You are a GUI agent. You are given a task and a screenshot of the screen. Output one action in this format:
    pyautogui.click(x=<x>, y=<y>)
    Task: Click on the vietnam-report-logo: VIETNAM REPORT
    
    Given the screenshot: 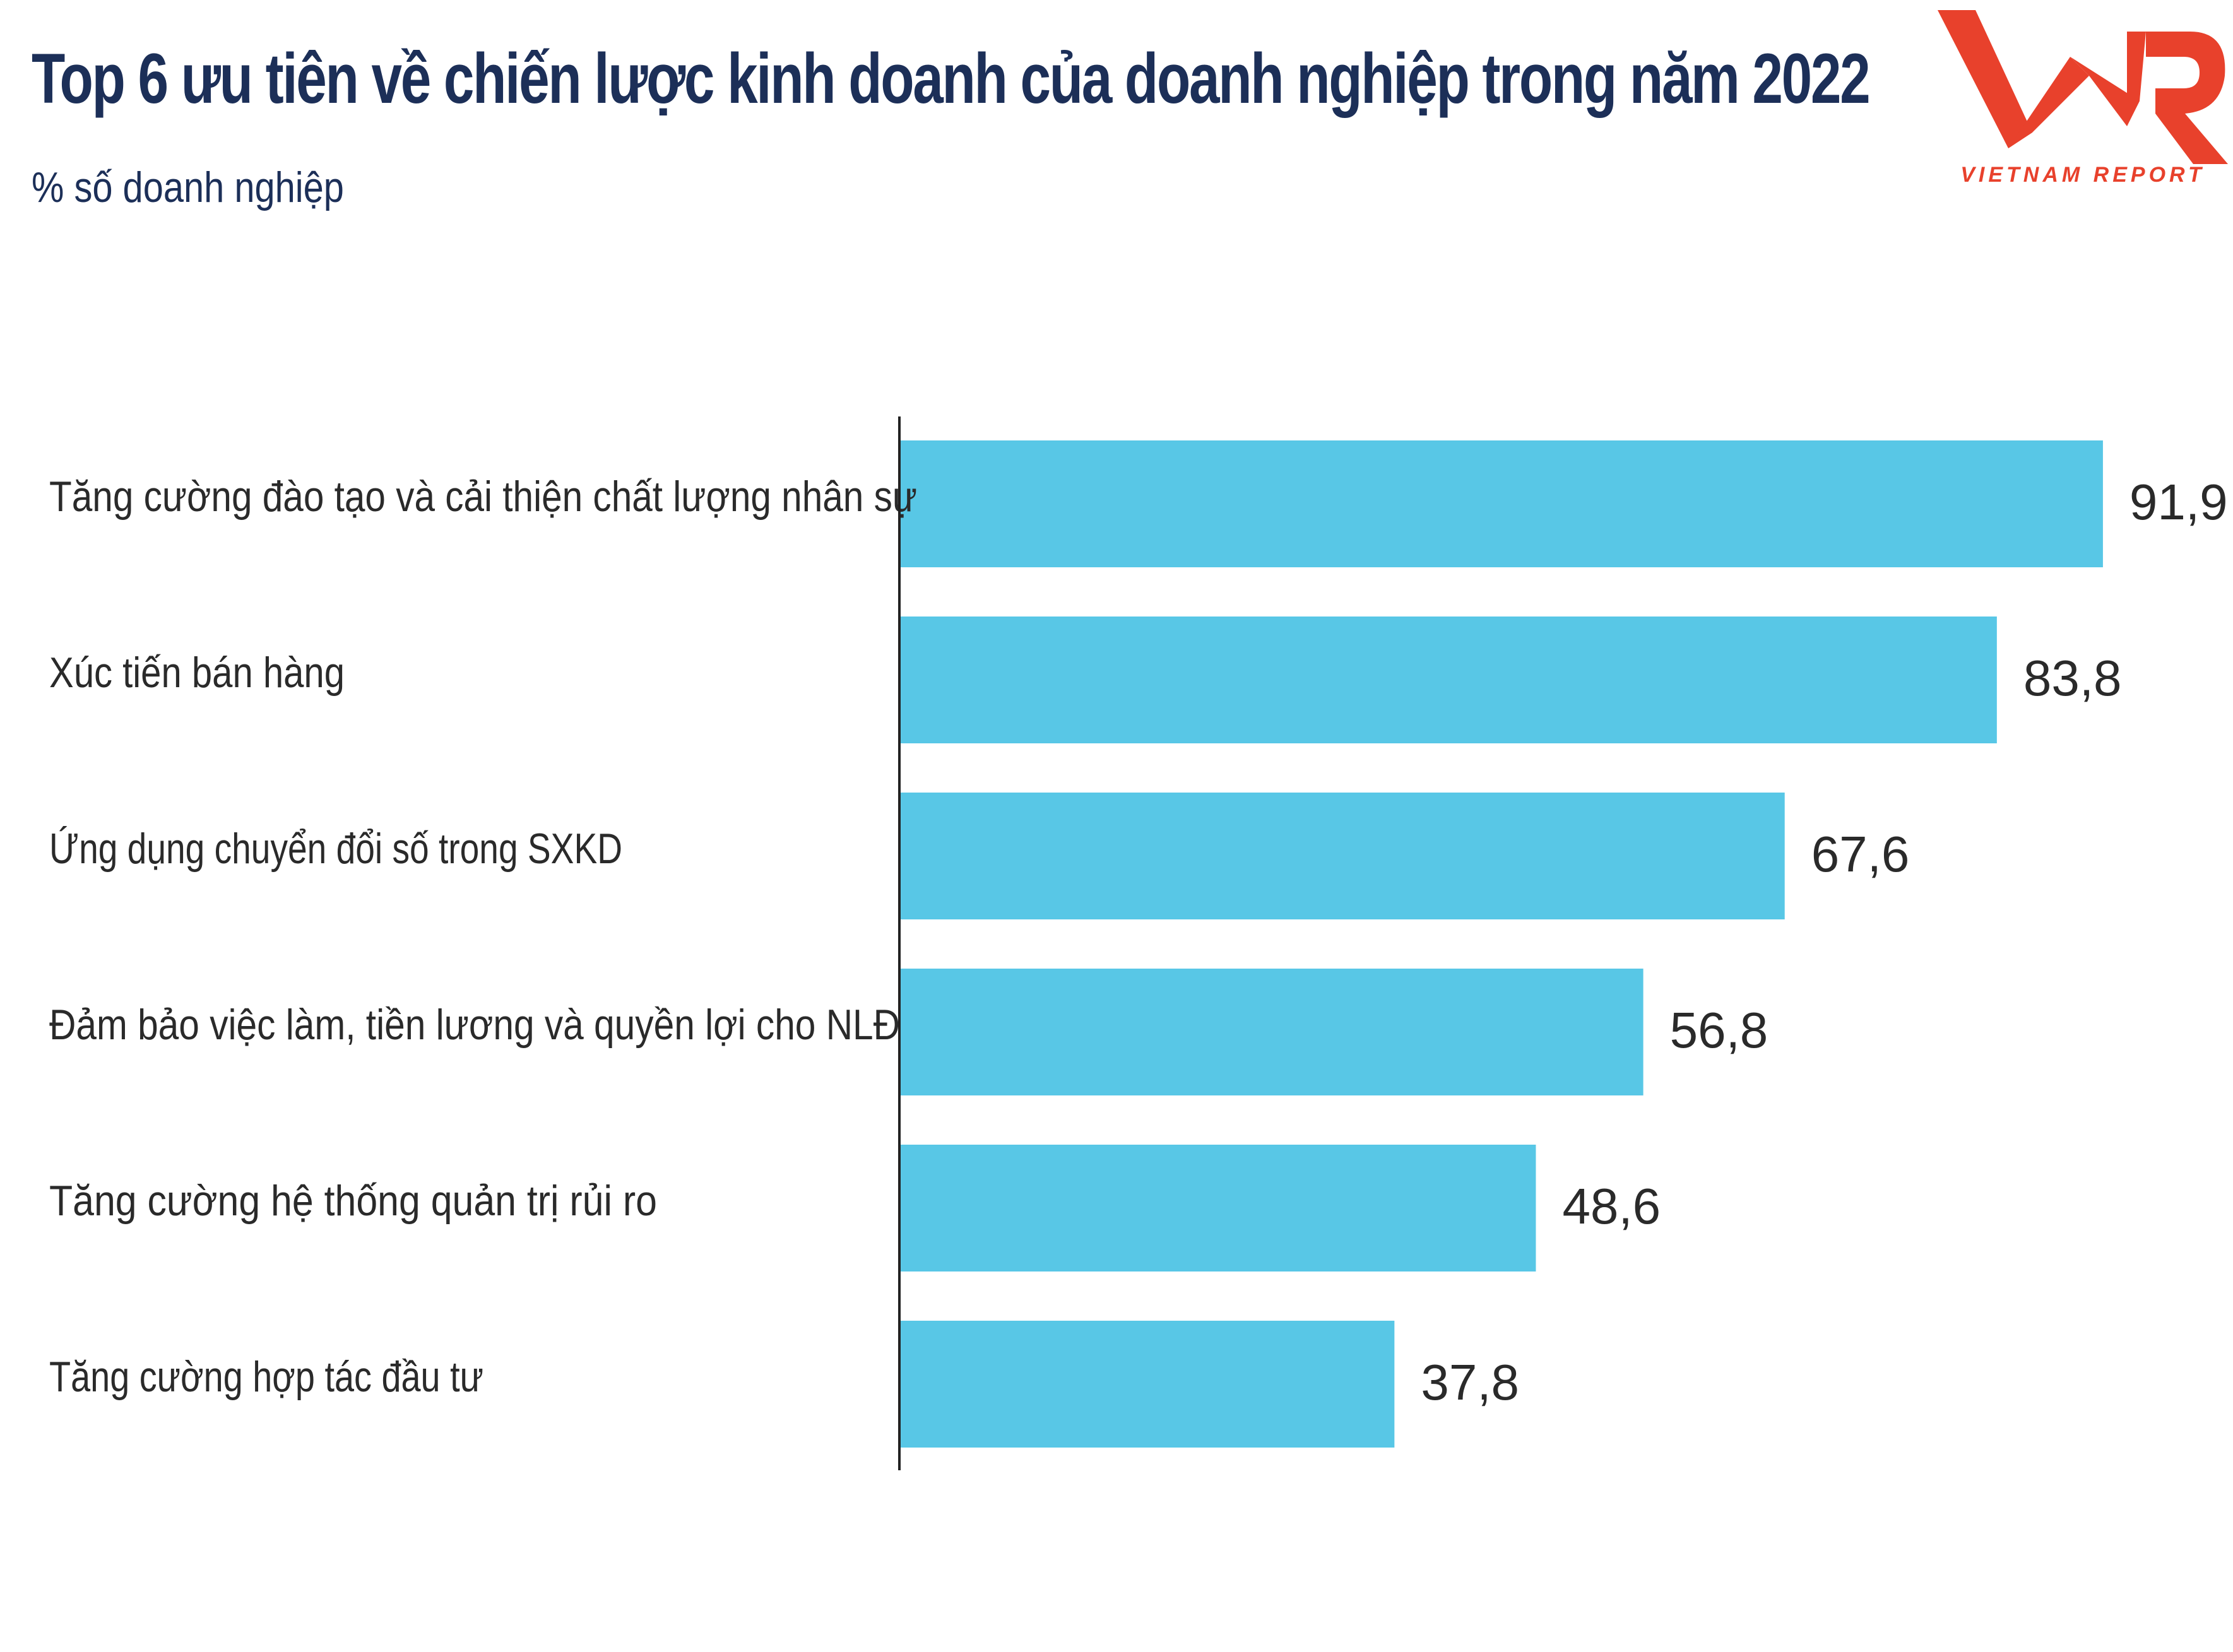 What is the action you would take?
    pyautogui.click(x=2083, y=98)
    